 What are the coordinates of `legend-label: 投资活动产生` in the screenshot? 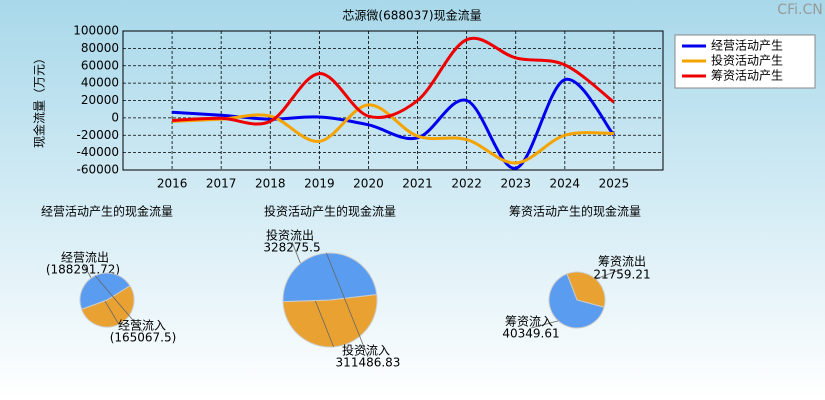 It's located at (747, 60).